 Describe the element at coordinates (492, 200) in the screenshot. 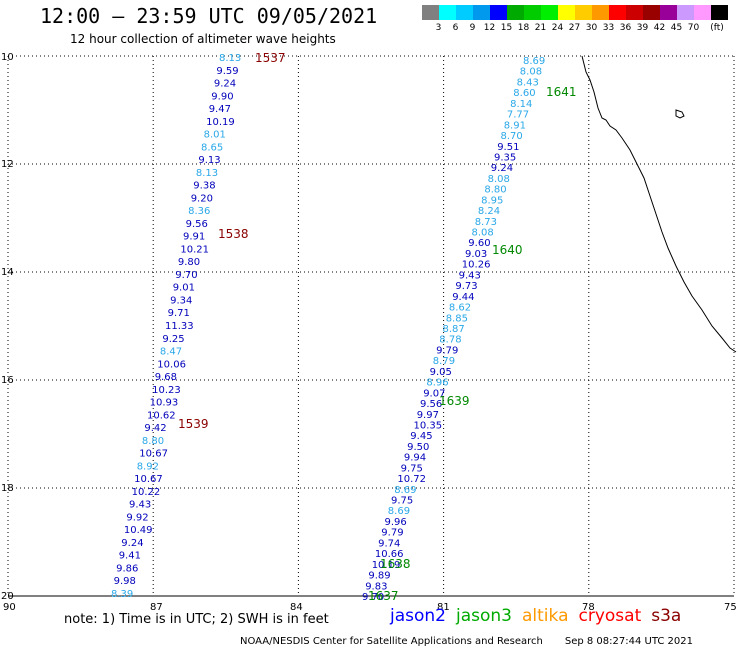

I see `wave-height-value: 8.95` at that location.